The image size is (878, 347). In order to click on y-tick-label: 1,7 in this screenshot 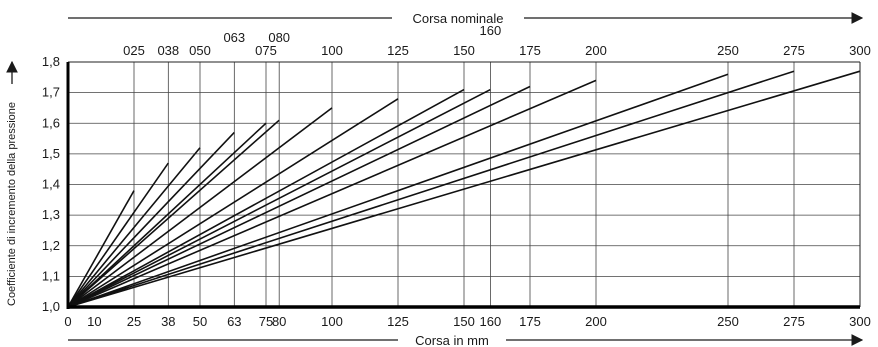, I will do `click(51, 92)`.